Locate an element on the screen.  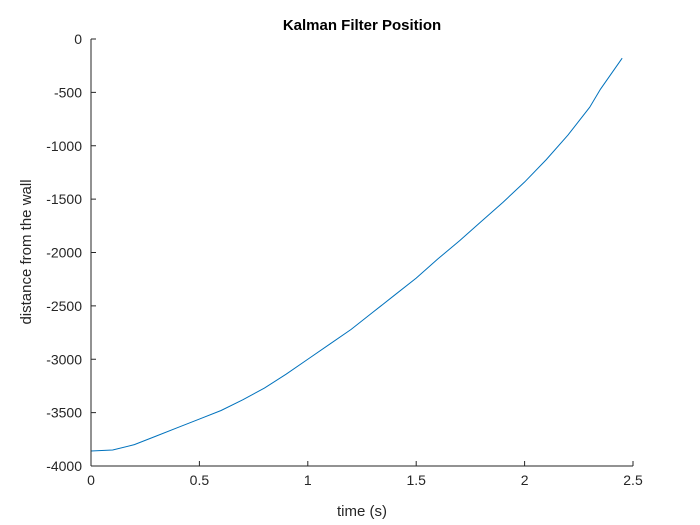
y-tick-label: -1500 is located at coordinates (64, 199).